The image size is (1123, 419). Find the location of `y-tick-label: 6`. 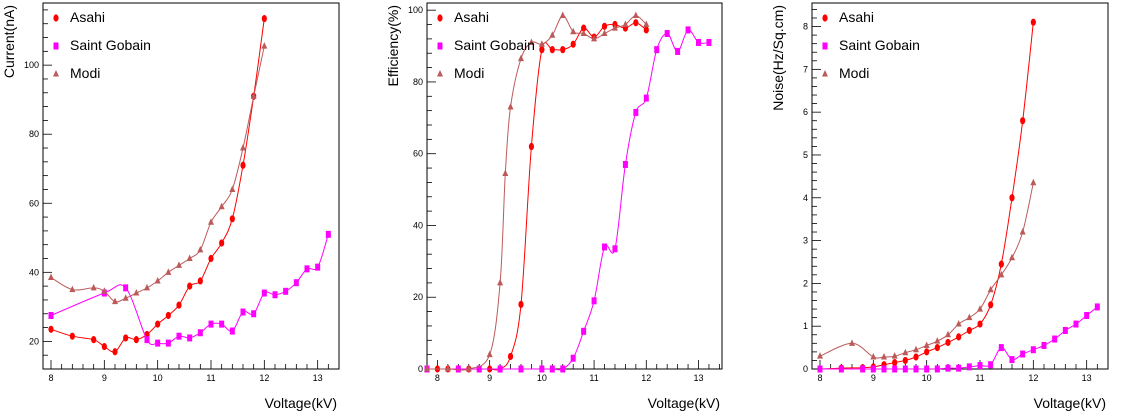

y-tick-label: 6 is located at coordinates (805, 112).